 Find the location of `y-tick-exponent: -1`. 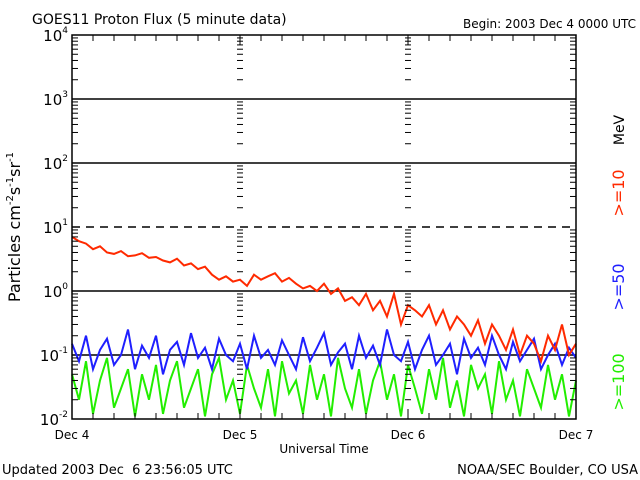

y-tick-exponent: -1 is located at coordinates (63, 351).